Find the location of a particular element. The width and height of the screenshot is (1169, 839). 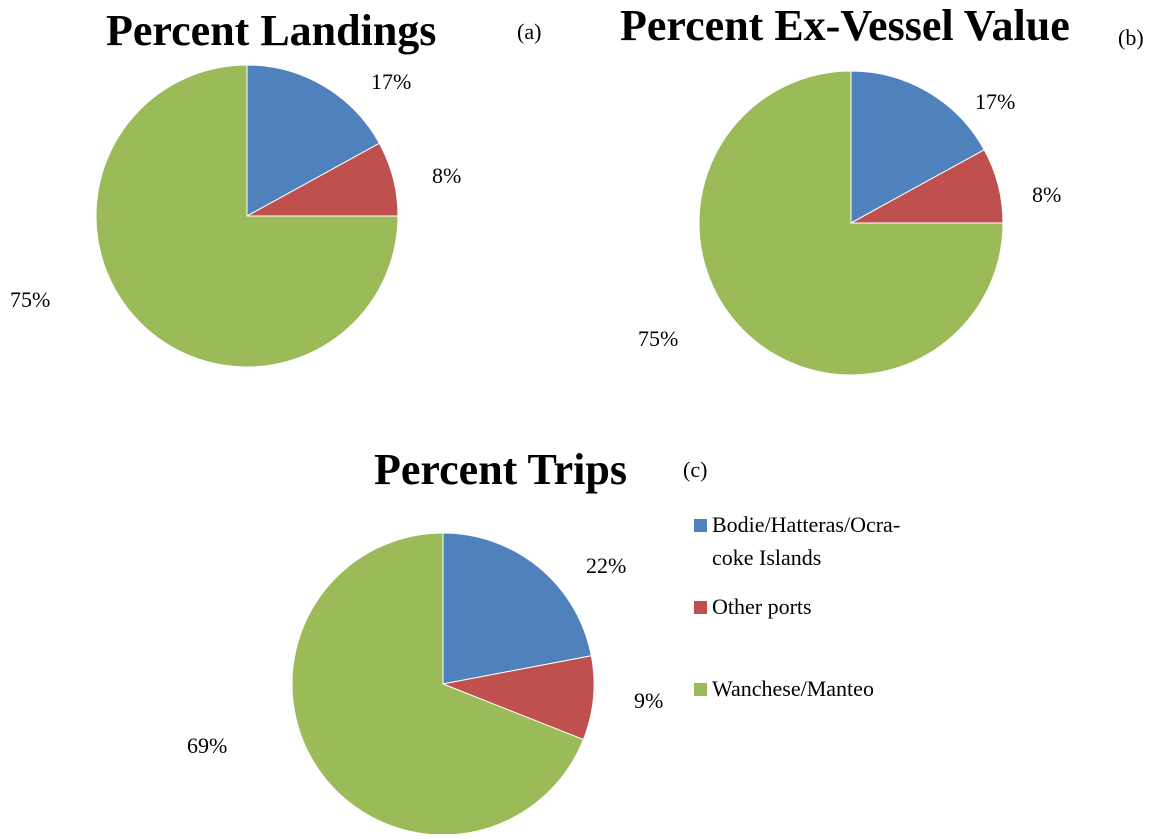

pct-label-trips-bodie: 22% is located at coordinates (606, 565).